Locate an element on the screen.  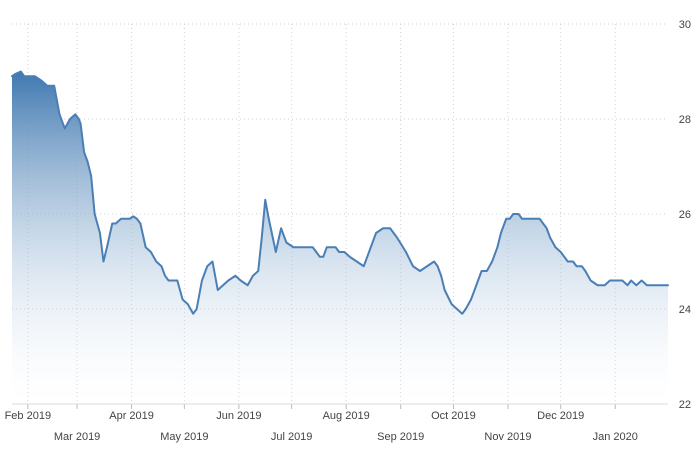
x-tick-label: Feb 2019 is located at coordinates (28, 416).